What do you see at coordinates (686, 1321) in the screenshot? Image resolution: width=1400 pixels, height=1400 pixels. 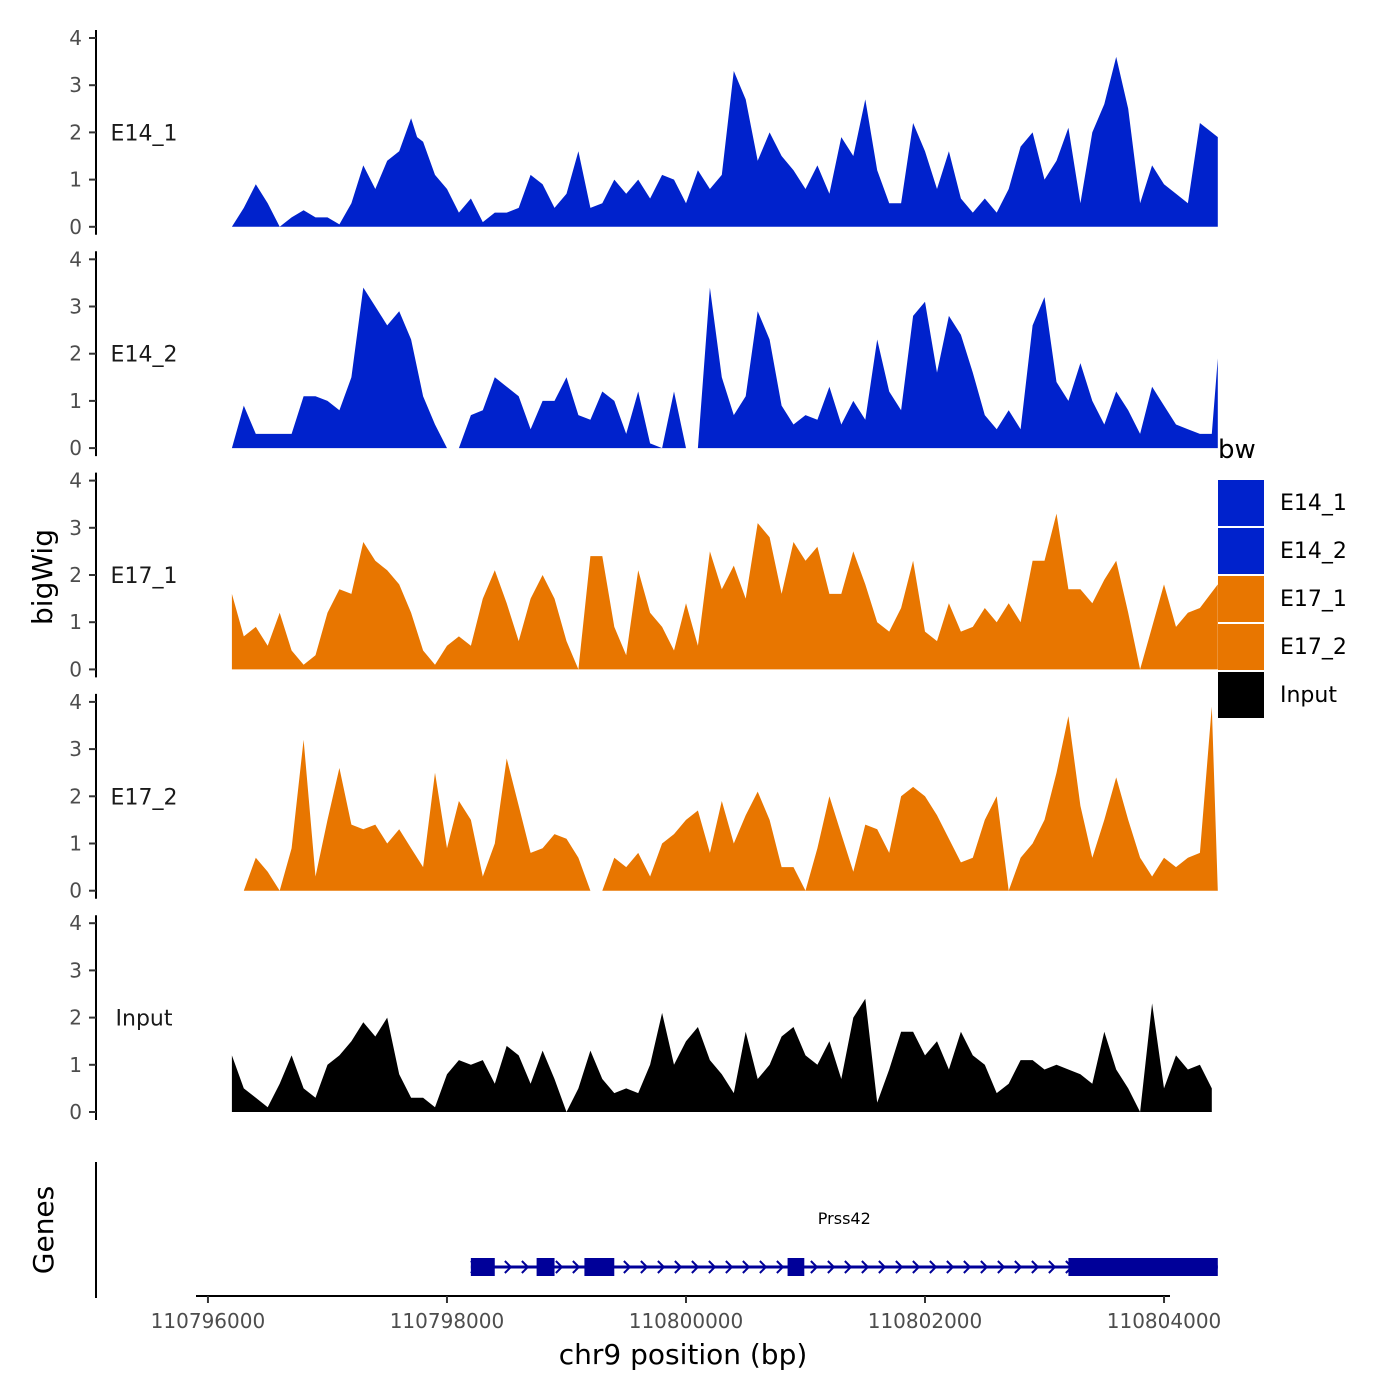 I see `x-tick-label: 110800000` at bounding box center [686, 1321].